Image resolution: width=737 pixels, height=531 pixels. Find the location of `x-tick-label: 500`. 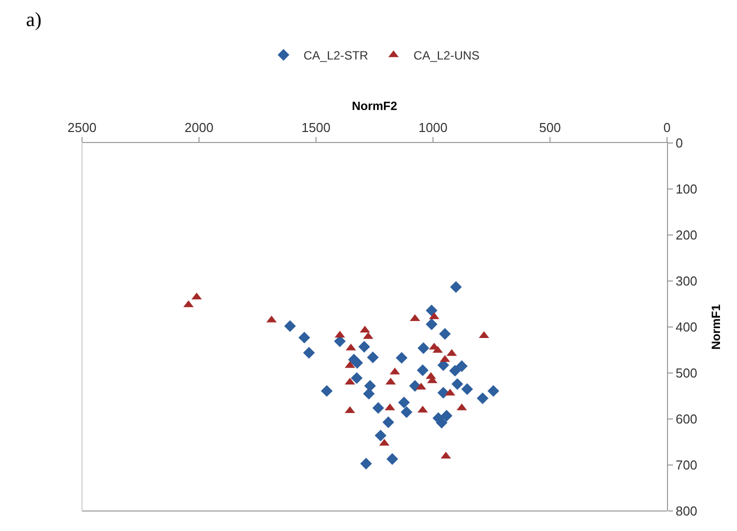

x-tick-label: 500 is located at coordinates (550, 127).